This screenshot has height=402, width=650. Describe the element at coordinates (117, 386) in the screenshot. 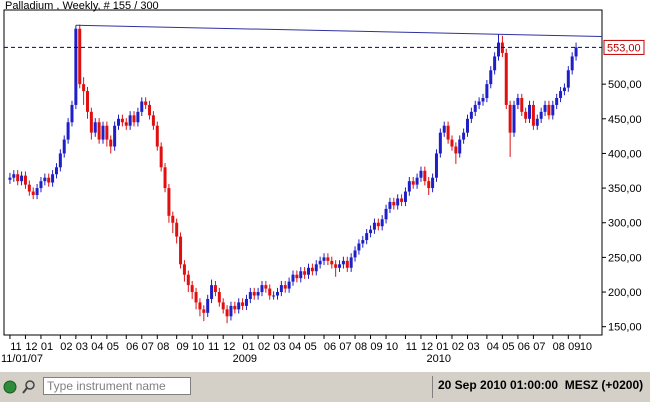

I see `instrument-search: Type instrument name` at that location.